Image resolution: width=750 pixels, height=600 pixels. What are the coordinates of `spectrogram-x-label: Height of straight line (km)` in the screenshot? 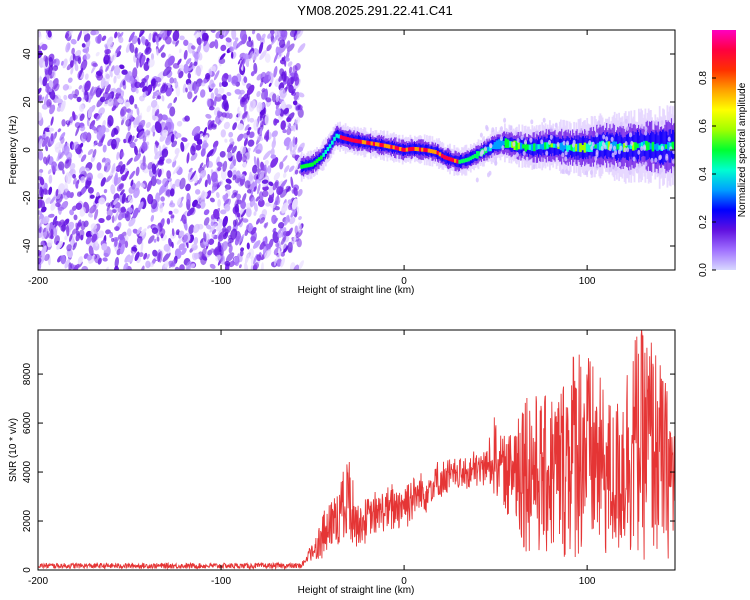 It's located at (356, 290).